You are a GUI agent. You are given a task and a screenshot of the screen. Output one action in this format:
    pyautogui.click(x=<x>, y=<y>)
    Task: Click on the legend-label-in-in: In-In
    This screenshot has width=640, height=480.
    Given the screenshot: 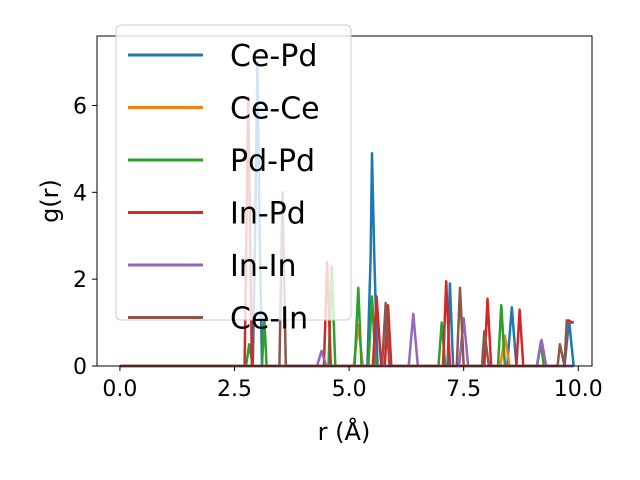 What is the action you would take?
    pyautogui.click(x=263, y=266)
    